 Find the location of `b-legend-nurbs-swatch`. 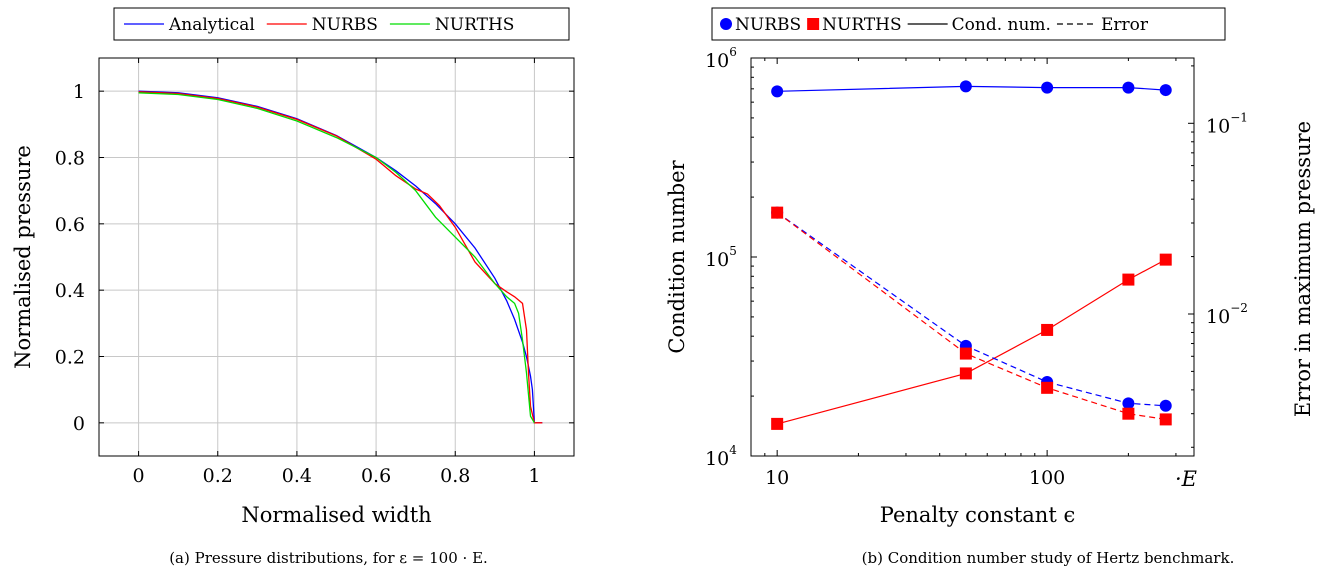

b-legend-nurbs-swatch is located at coordinates (726, 24).